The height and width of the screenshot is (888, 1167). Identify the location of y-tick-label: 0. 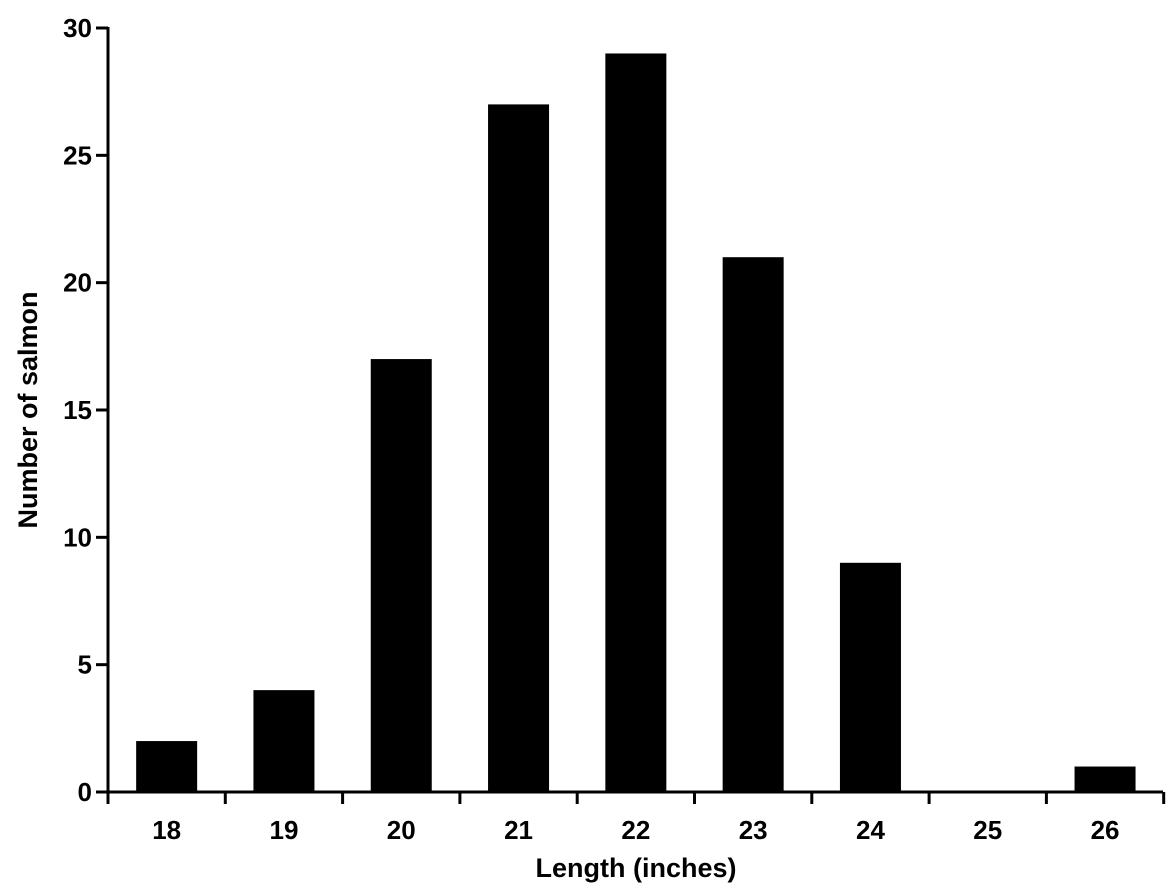
(85, 792).